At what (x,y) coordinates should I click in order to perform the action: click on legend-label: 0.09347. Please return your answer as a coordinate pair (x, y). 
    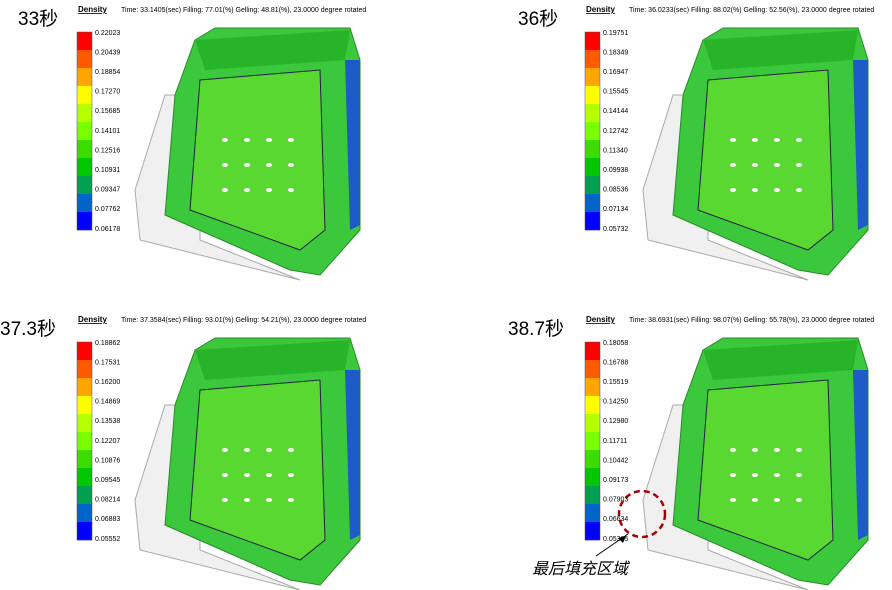
    Looking at the image, I should click on (107, 190).